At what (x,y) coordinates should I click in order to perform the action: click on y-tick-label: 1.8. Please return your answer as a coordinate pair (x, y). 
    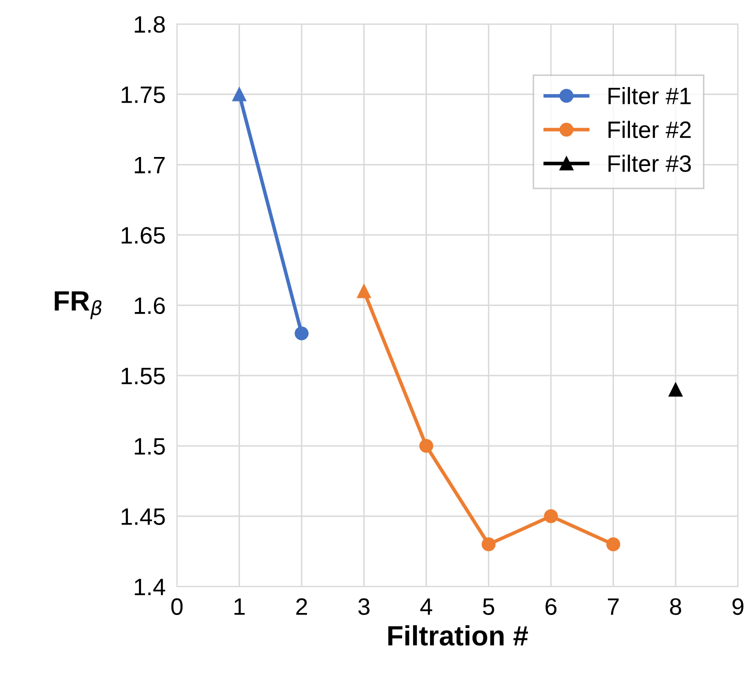
    Looking at the image, I should click on (149, 24).